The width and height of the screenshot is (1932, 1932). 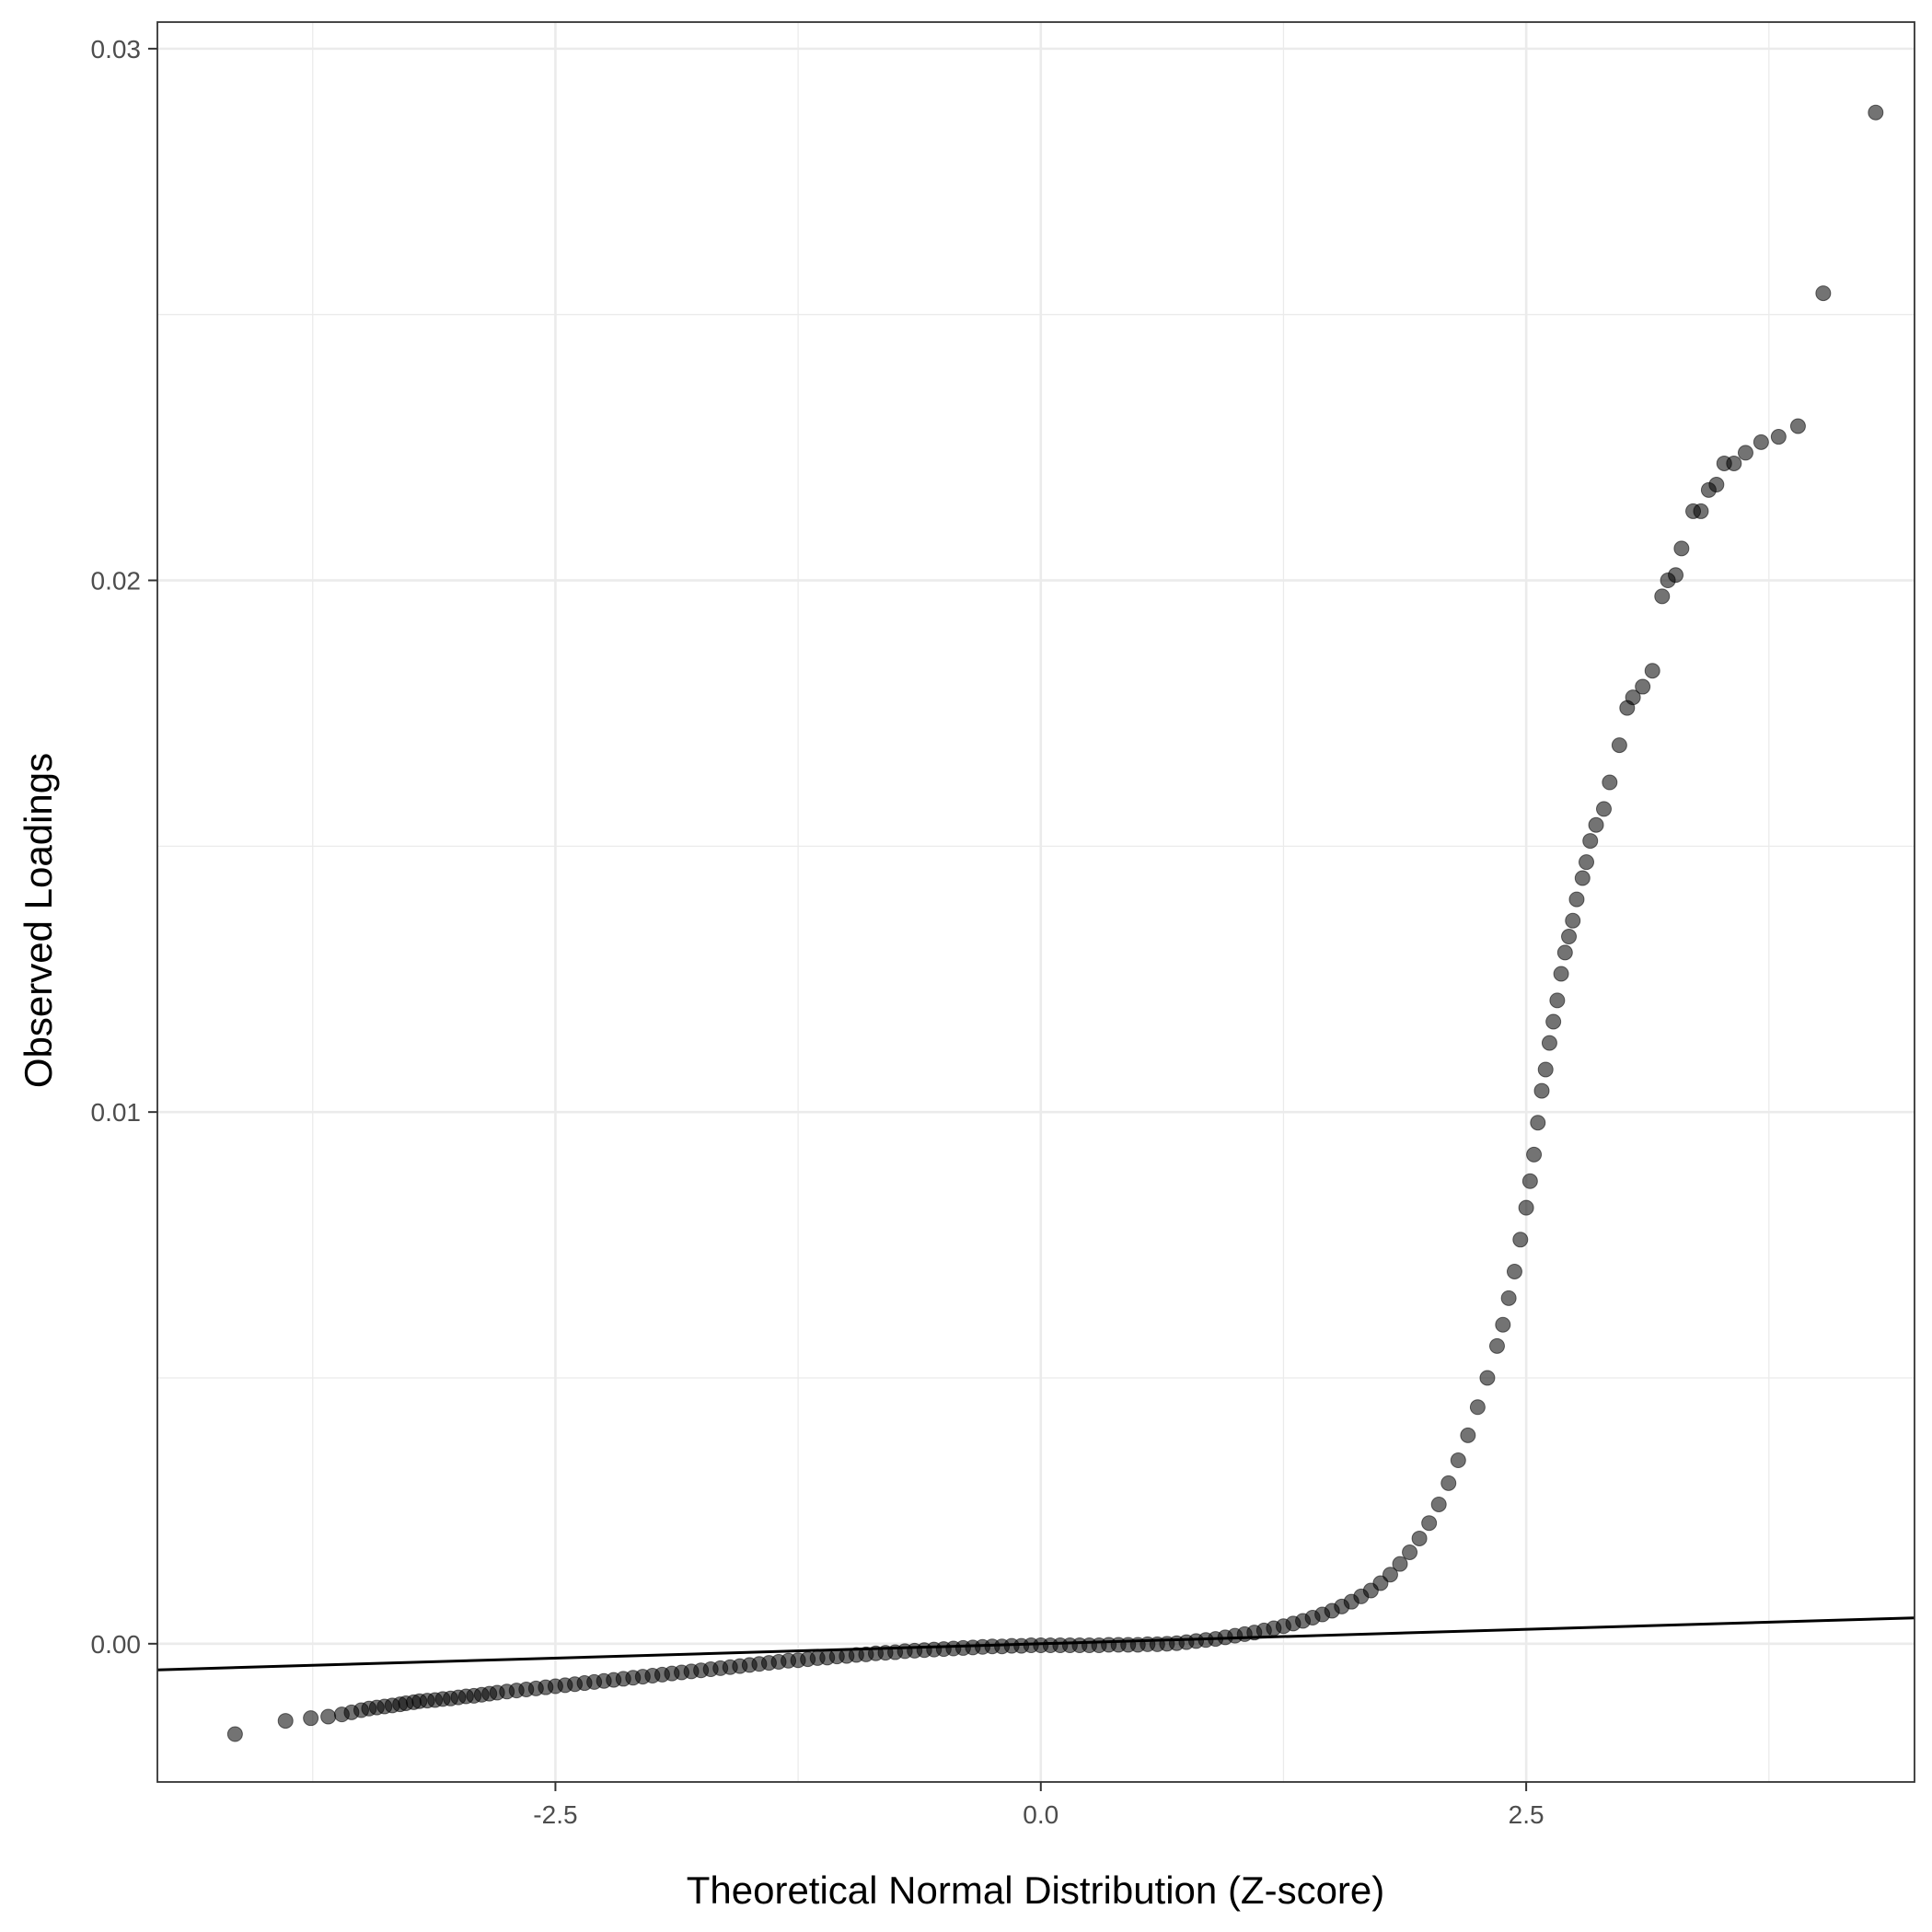 I want to click on x-tick-label: 0.0, so click(x=1041, y=1815).